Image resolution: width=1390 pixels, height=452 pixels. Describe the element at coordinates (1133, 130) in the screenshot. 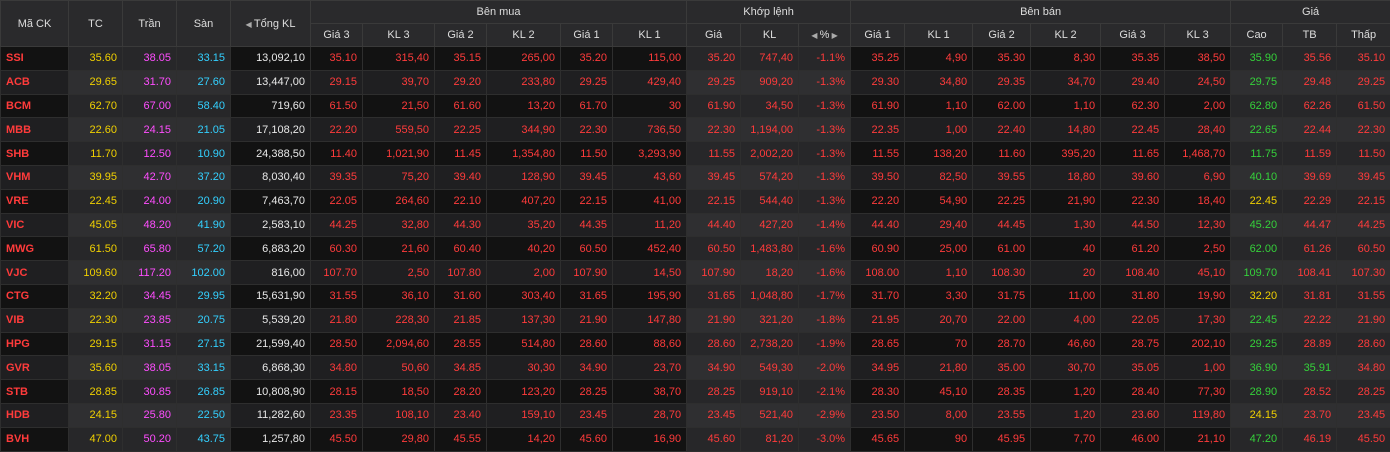

I see `cell: 22.45` at that location.